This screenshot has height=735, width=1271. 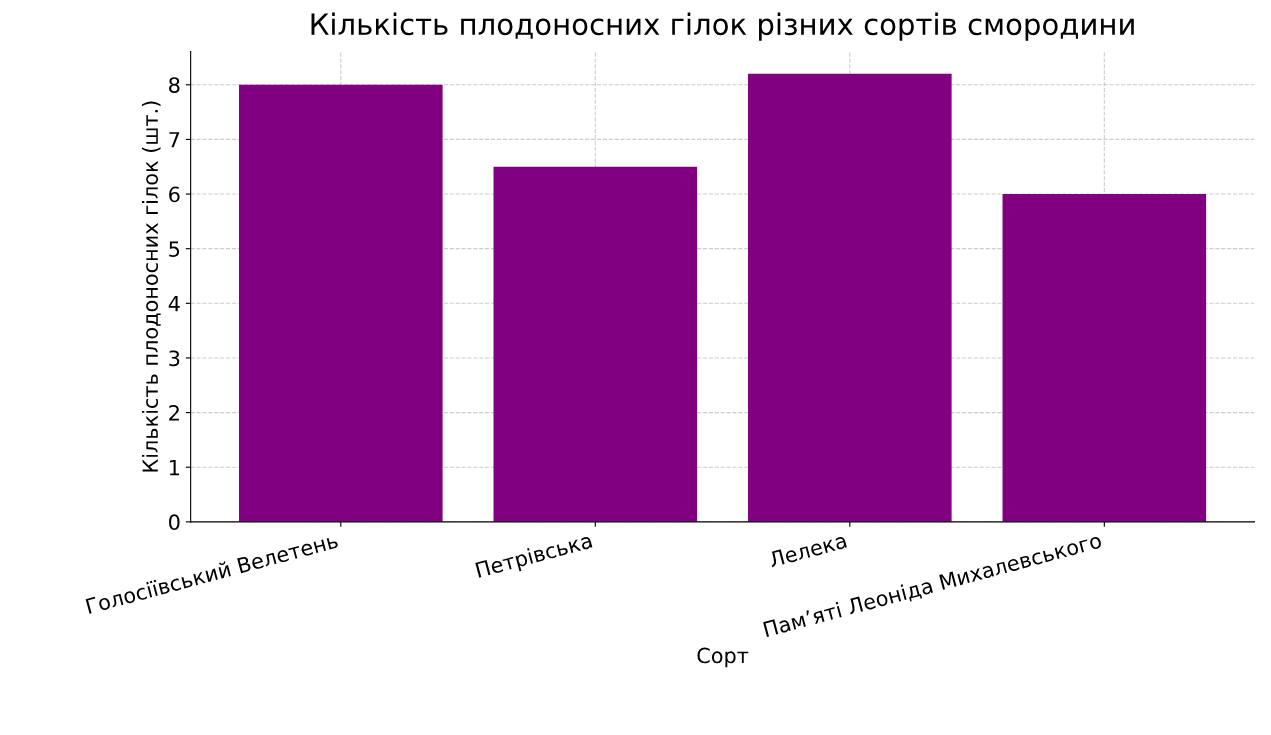 What do you see at coordinates (174, 358) in the screenshot?
I see `y-tick-label: 3` at bounding box center [174, 358].